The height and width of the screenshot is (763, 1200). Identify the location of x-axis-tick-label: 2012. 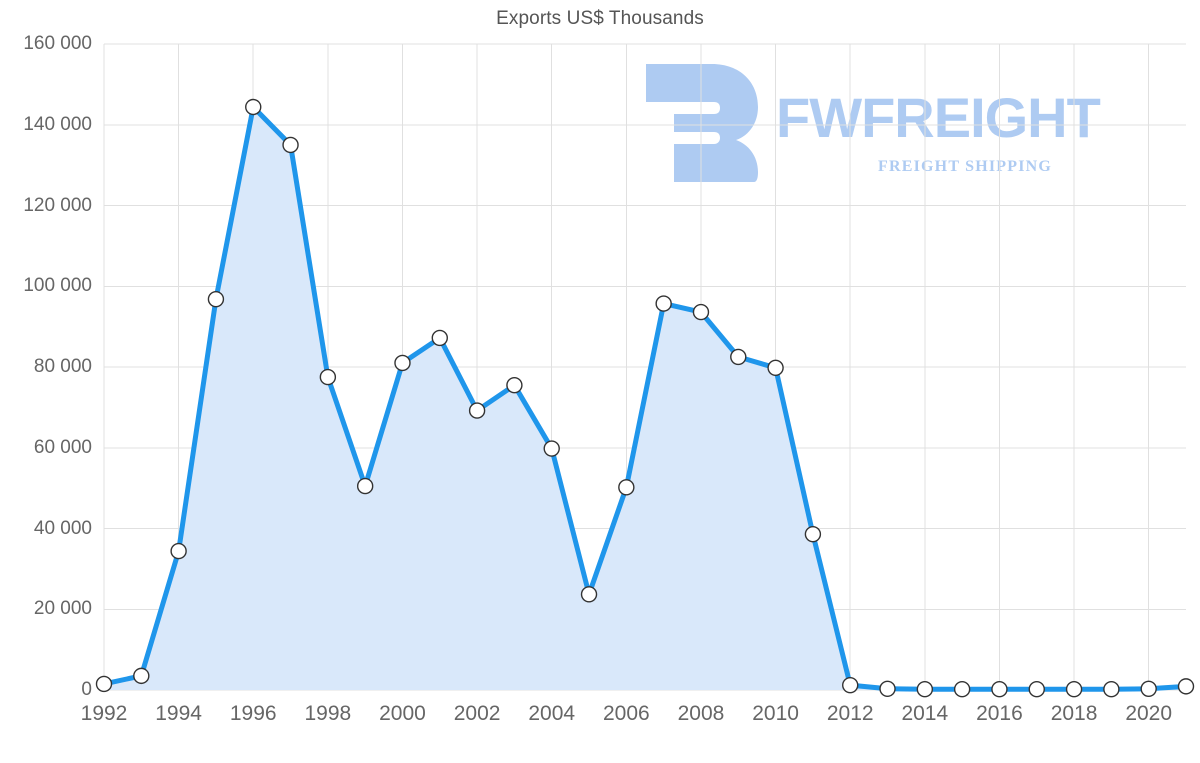
(850, 713).